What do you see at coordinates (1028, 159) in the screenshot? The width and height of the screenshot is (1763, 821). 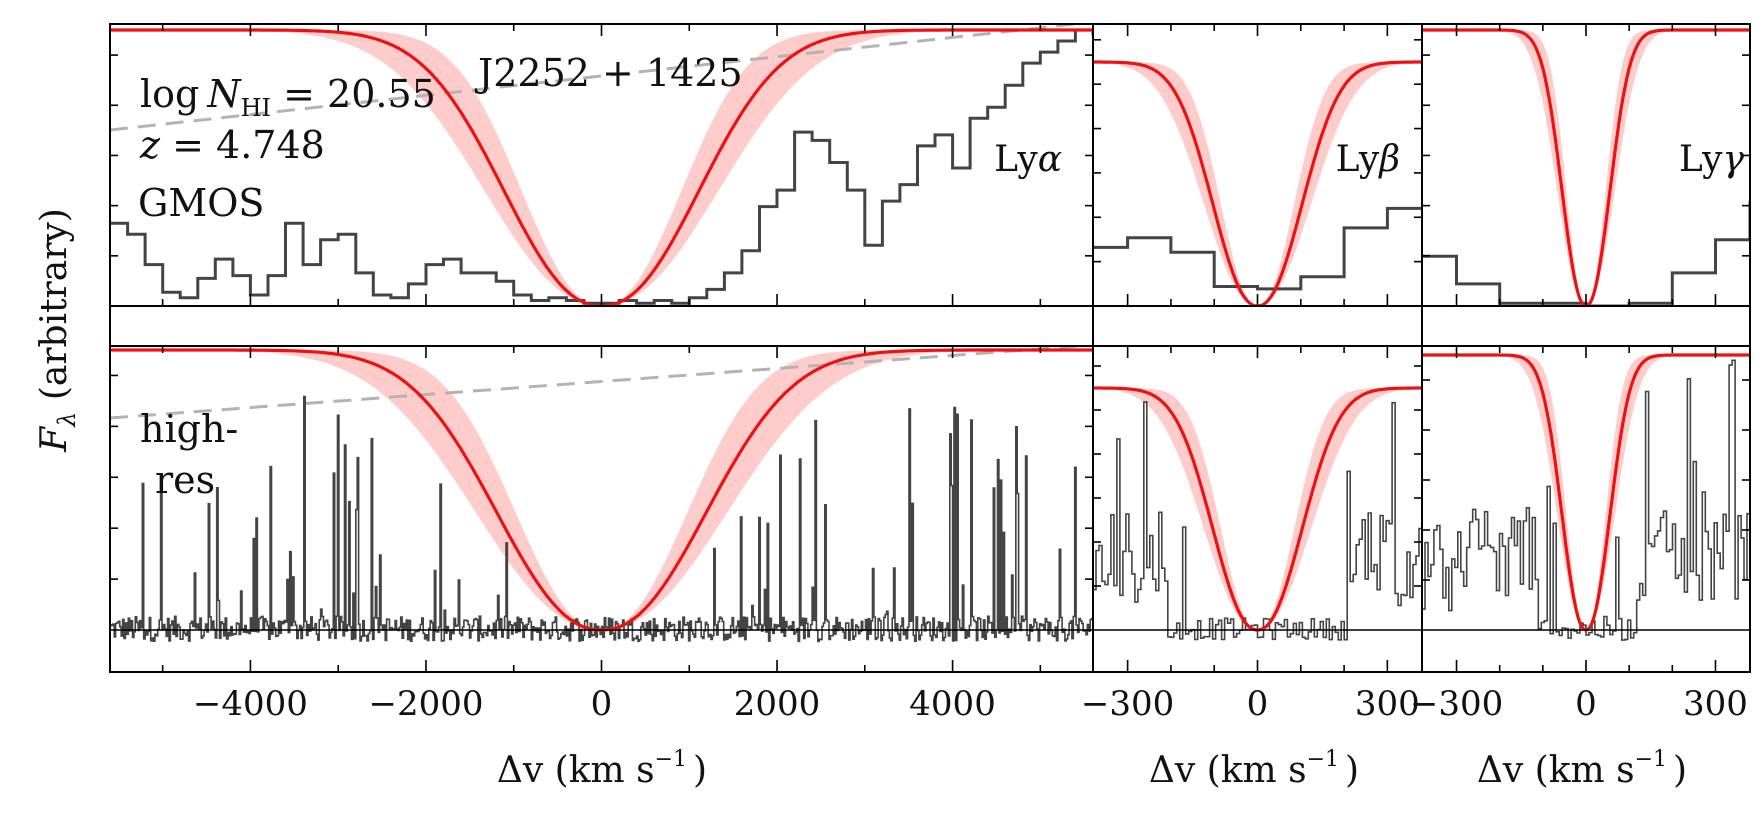 I see `line-label-lya: Lyα` at bounding box center [1028, 159].